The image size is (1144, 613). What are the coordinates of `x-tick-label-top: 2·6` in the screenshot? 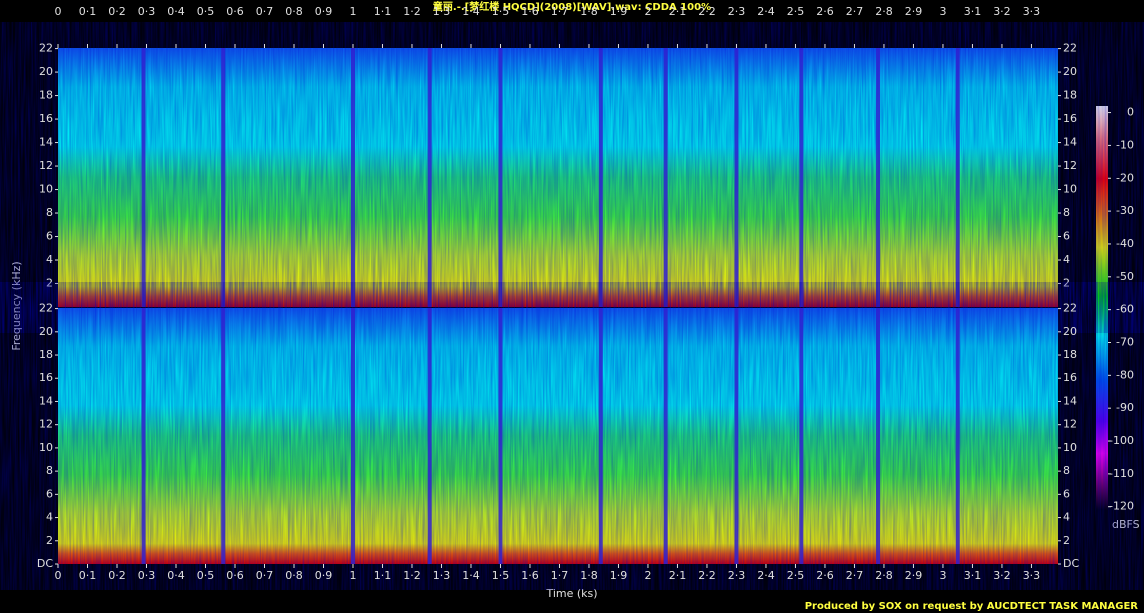 It's located at (825, 11).